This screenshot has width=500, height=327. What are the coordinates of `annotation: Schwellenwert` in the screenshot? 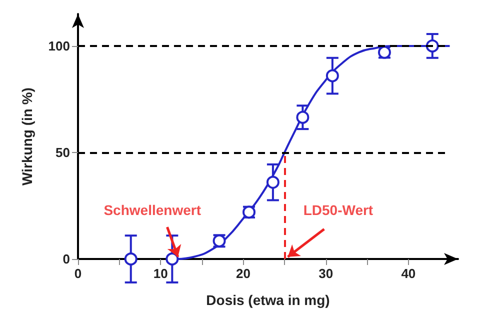 It's located at (153, 210).